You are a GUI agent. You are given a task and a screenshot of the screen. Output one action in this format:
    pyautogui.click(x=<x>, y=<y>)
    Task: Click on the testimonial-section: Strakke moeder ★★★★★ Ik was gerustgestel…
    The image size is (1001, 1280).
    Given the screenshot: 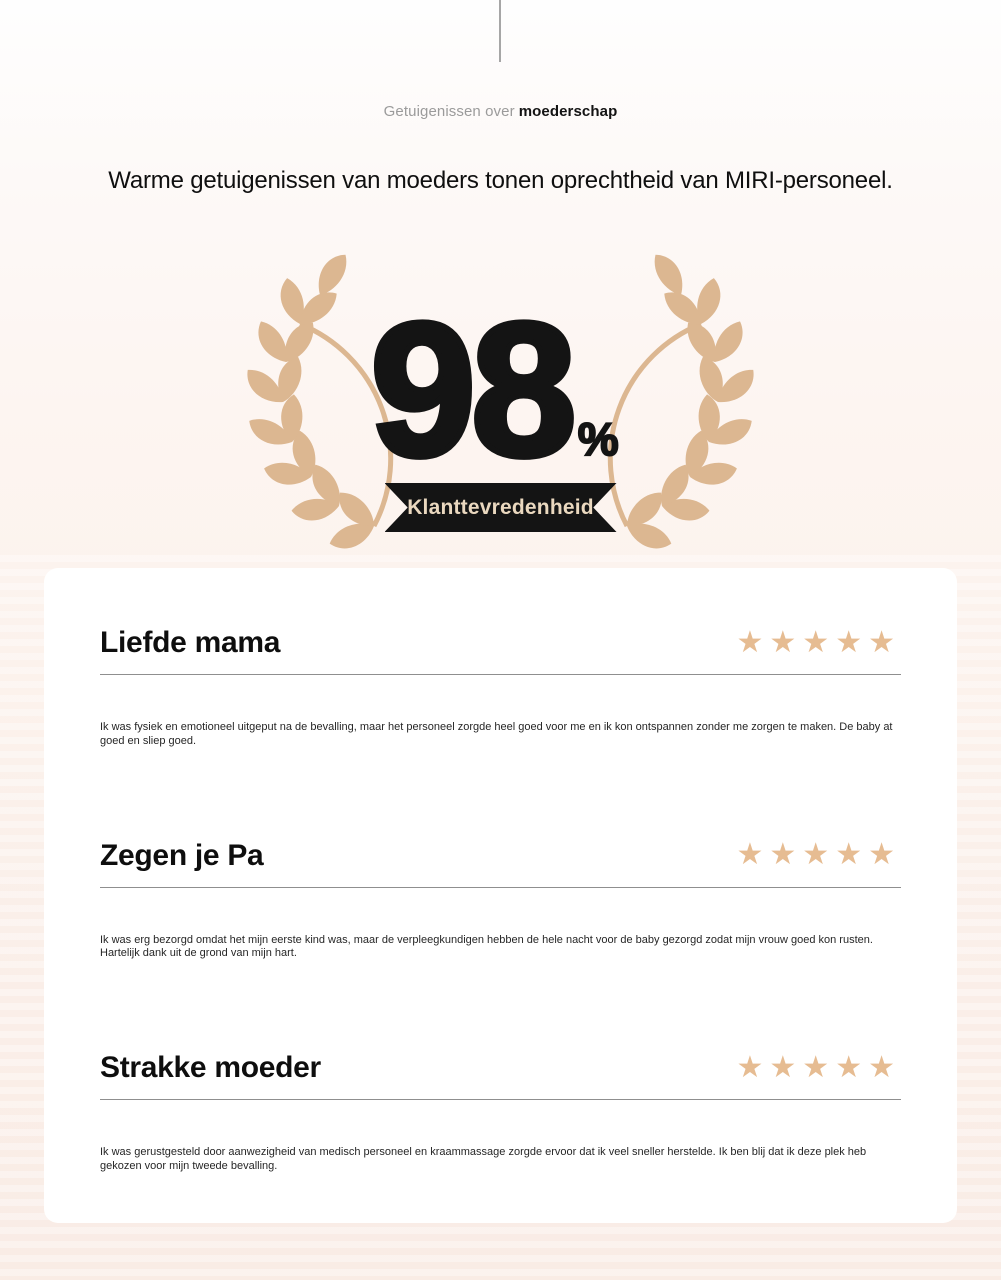 What is the action you would take?
    pyautogui.click(x=500, y=1112)
    